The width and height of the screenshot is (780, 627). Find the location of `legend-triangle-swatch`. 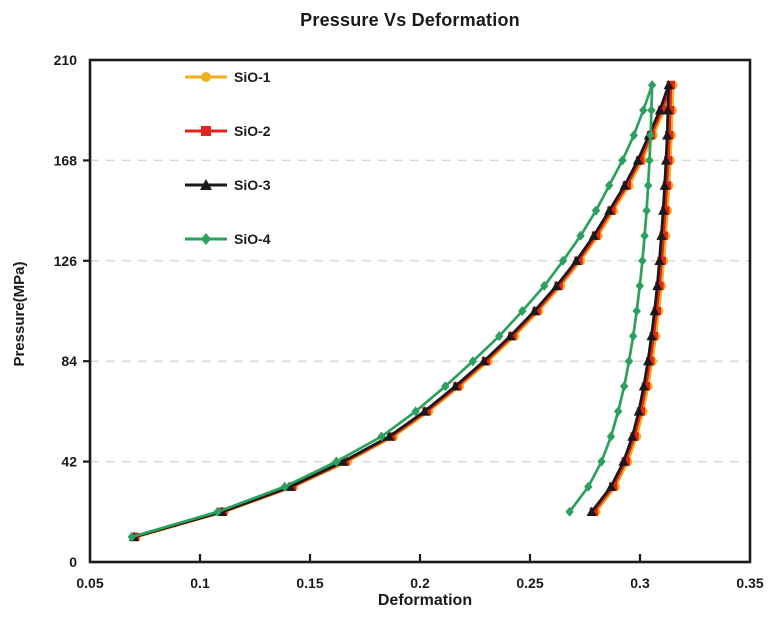

legend-triangle-swatch is located at coordinates (206, 184).